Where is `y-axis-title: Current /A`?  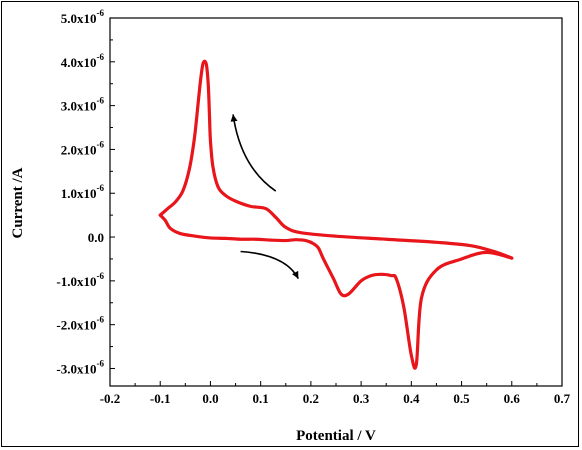 y-axis-title: Current /A is located at coordinates (18, 202).